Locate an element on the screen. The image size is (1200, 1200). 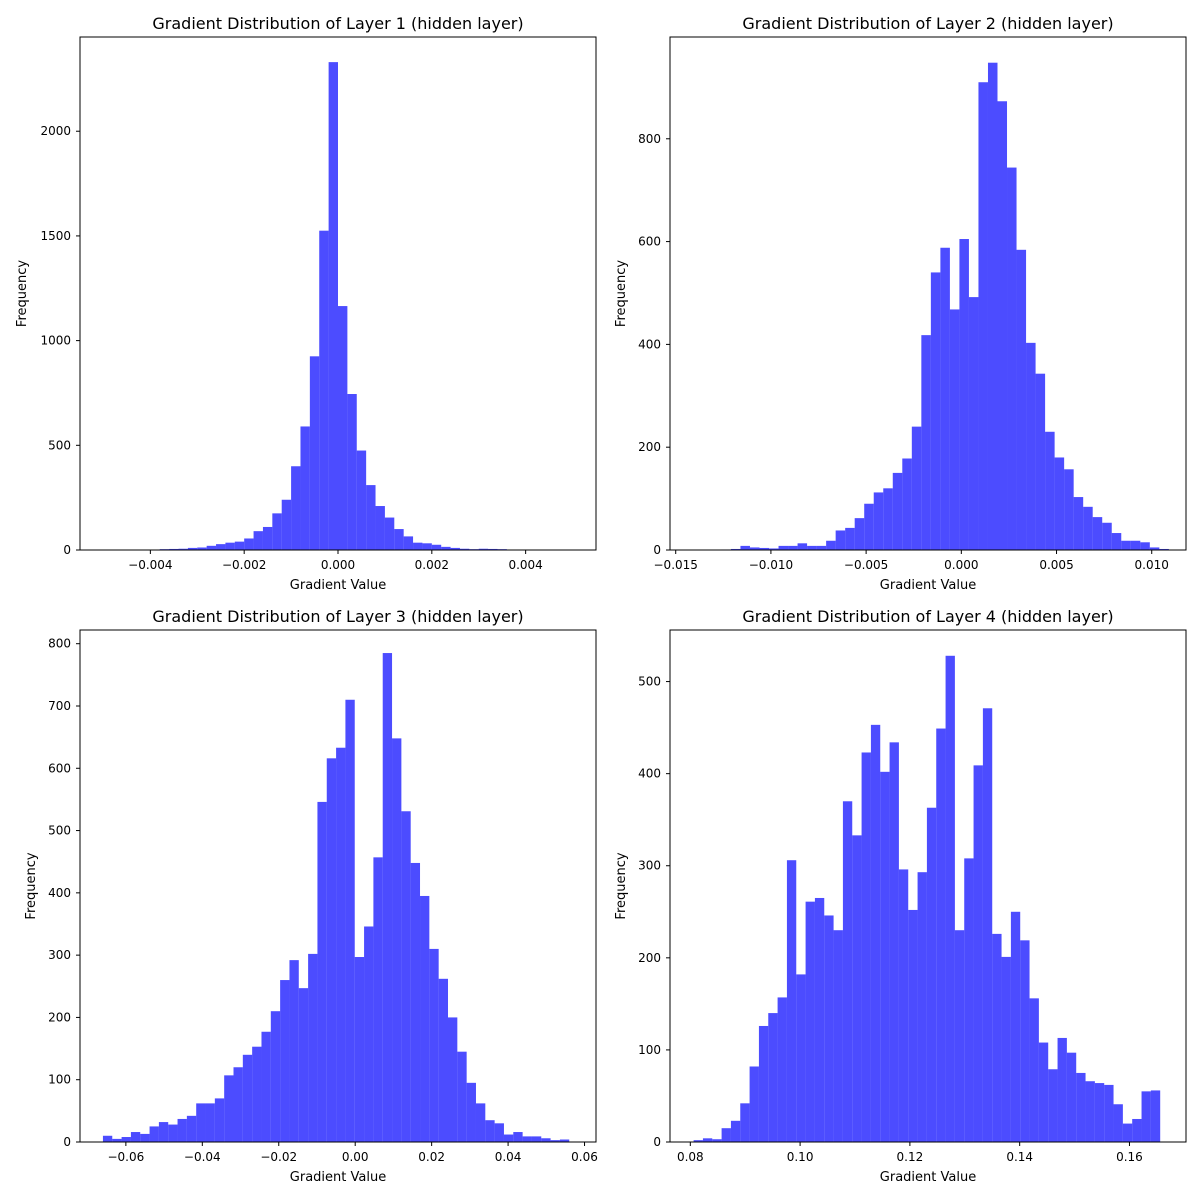
x-tick-label: 0.14 is located at coordinates (1019, 1157).